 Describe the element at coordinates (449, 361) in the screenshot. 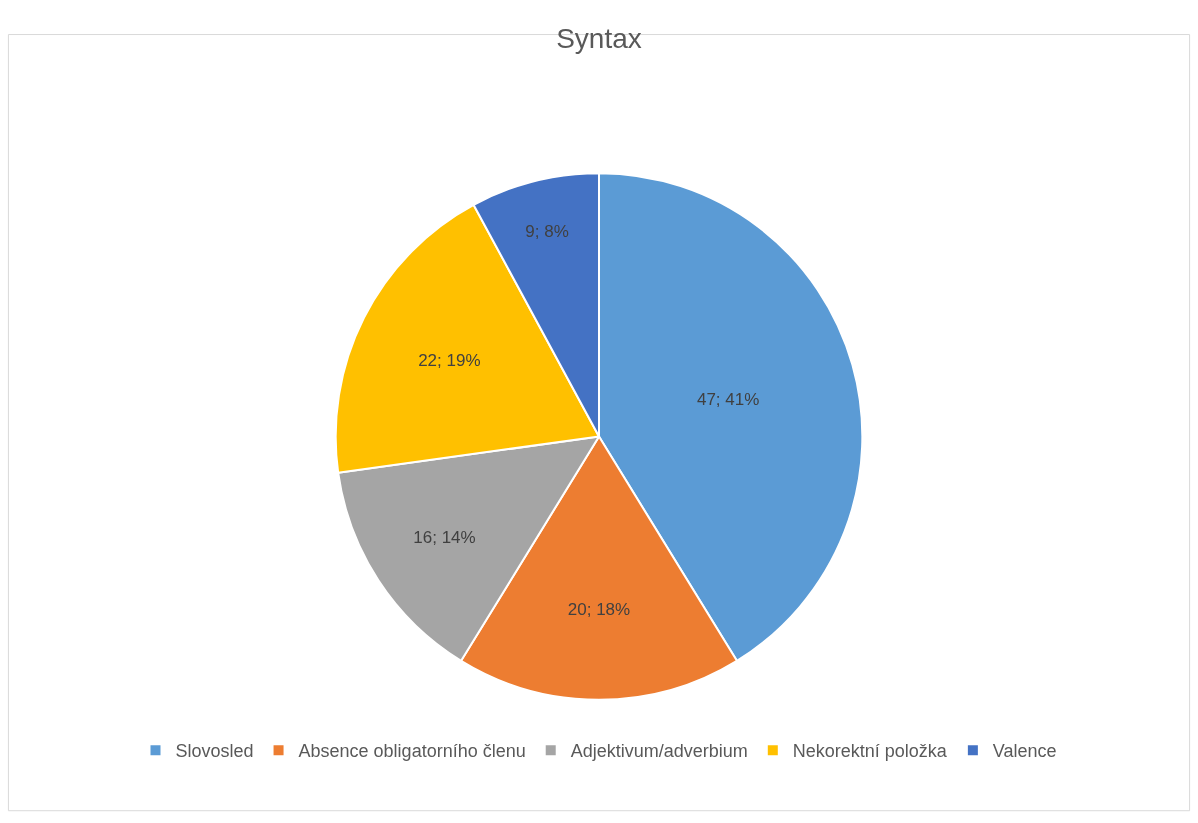

I see `data-label: 22; 19%` at that location.